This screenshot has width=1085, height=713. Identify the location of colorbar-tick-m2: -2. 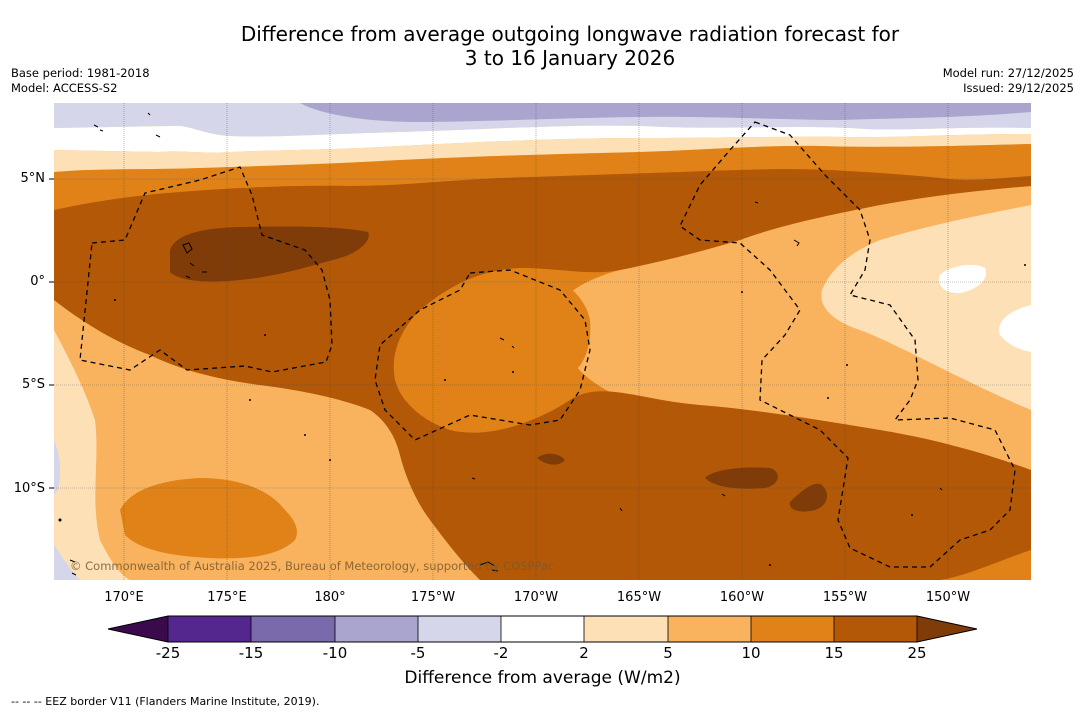
(501, 653).